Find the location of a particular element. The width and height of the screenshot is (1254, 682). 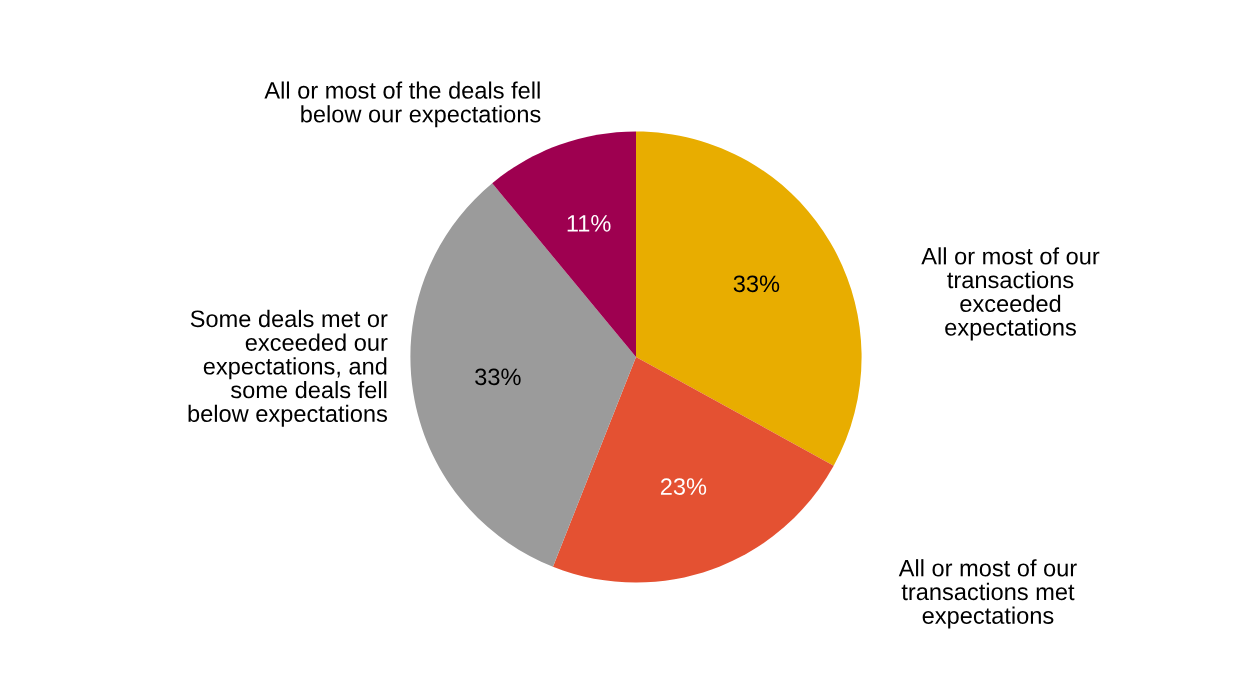

slice-label: All or most of our transactions exceeded expectations is located at coordinates (1010, 294).